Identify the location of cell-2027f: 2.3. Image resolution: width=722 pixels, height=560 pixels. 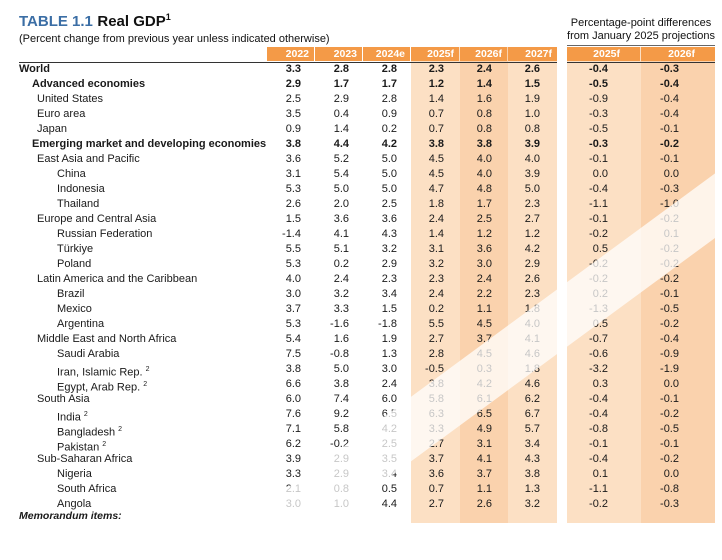
(532, 204).